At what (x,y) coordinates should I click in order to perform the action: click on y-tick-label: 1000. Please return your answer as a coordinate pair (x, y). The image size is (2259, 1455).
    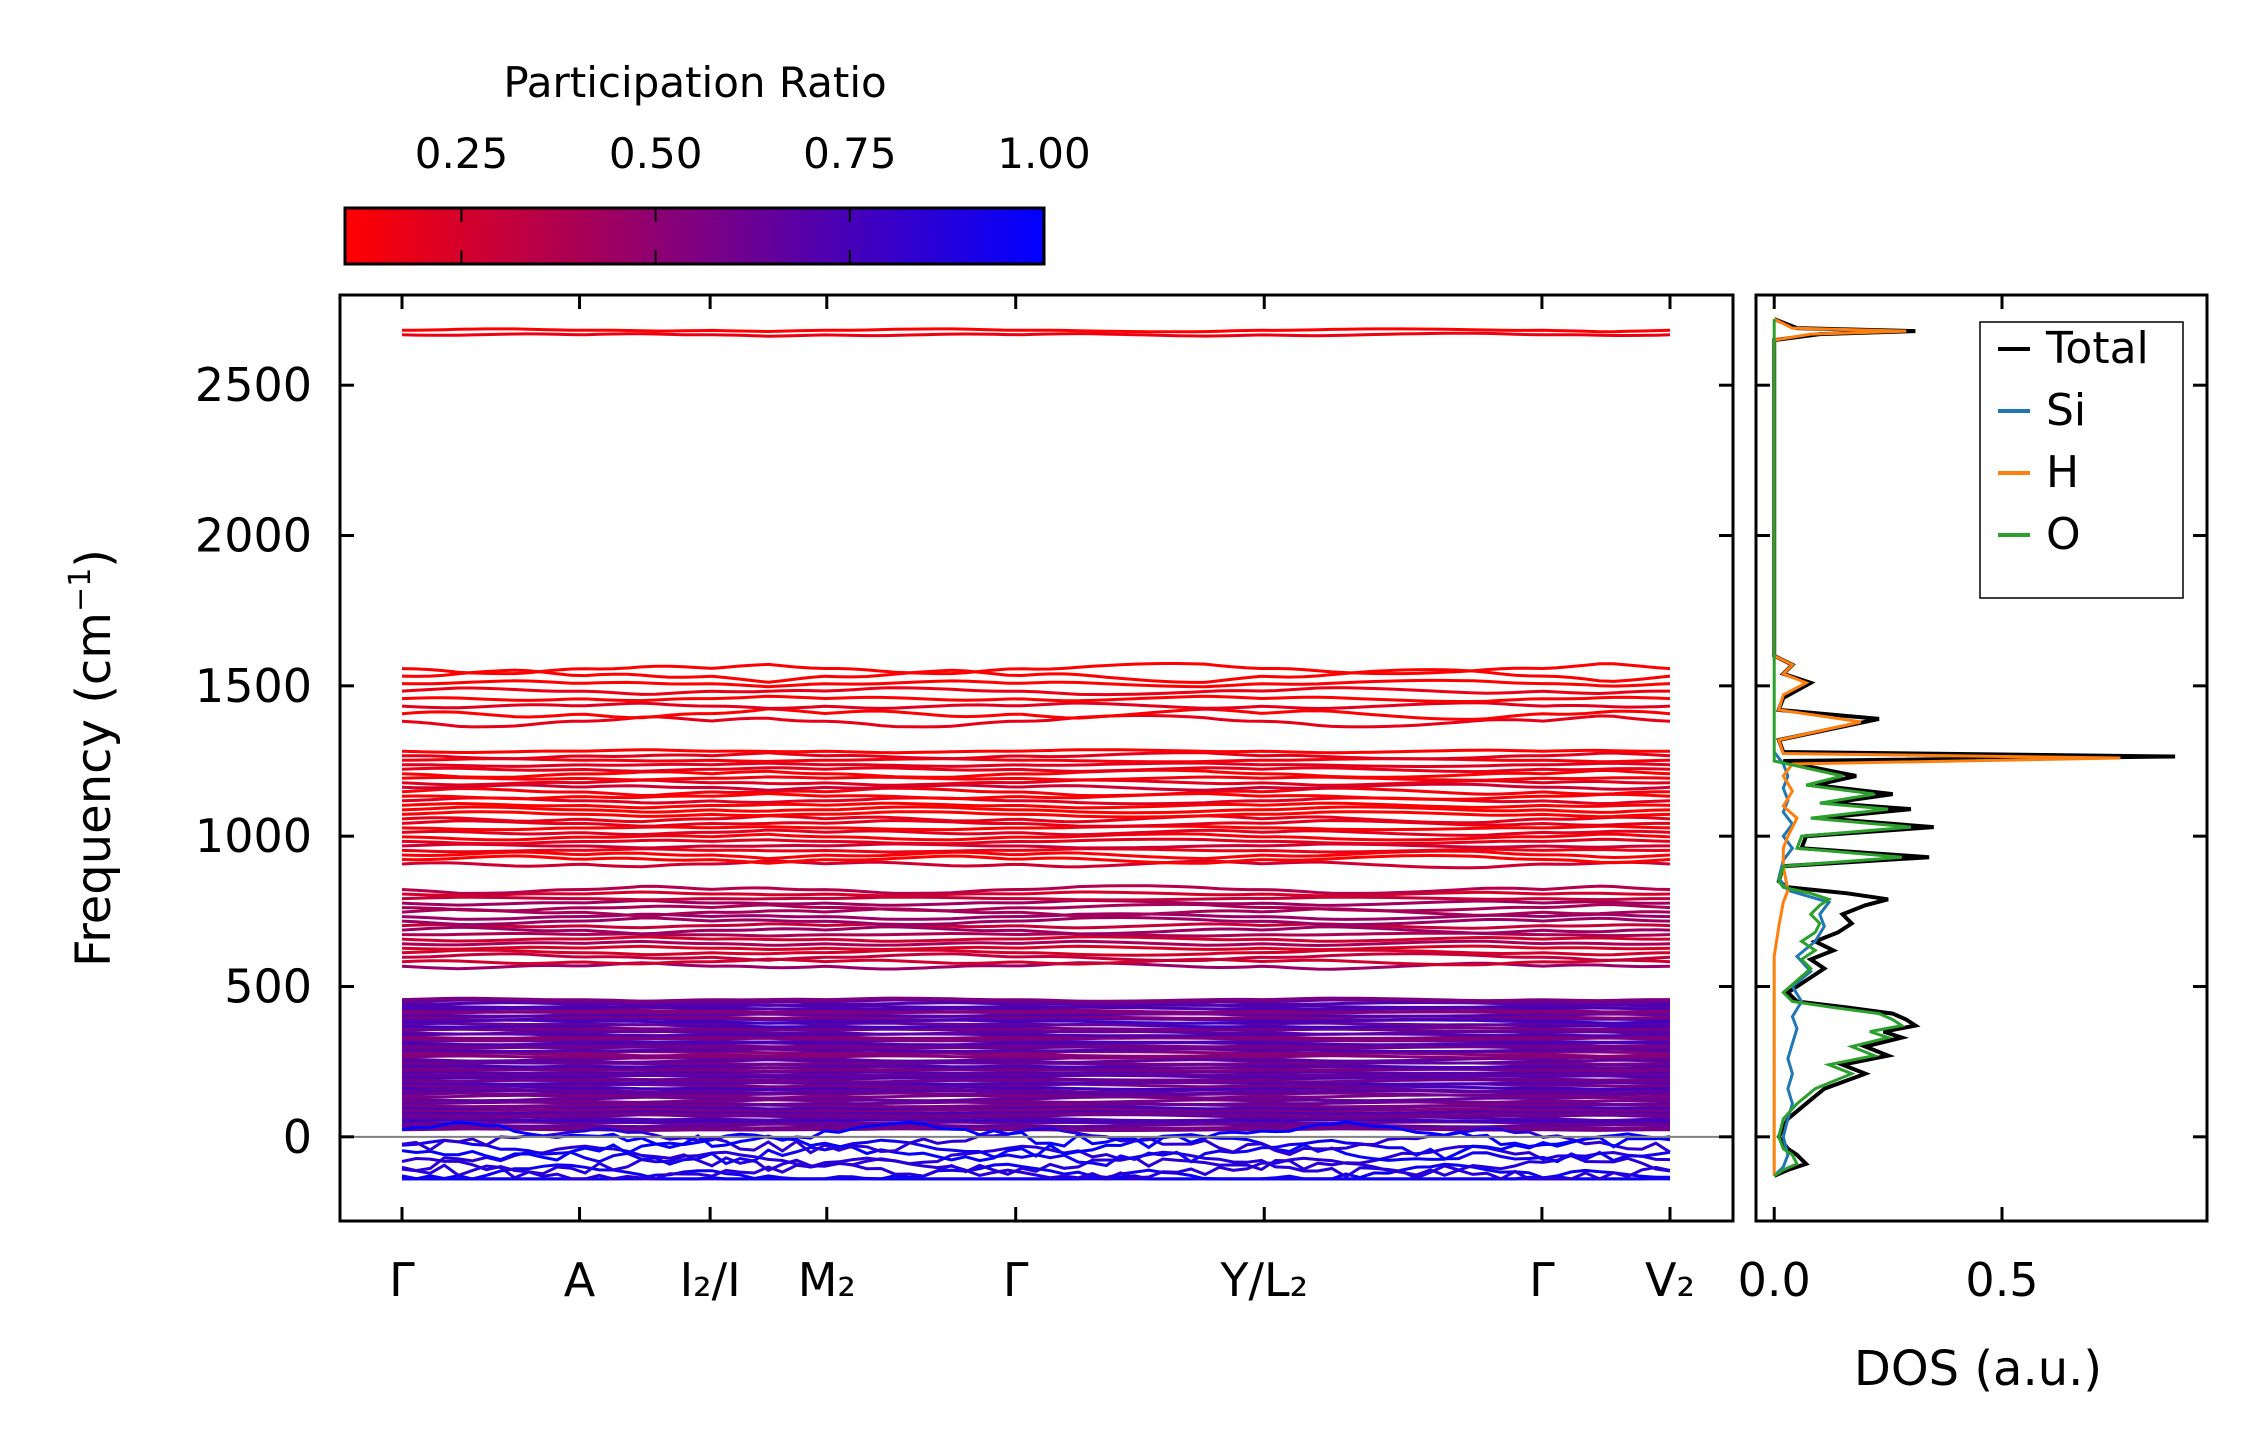
    Looking at the image, I should click on (253, 836).